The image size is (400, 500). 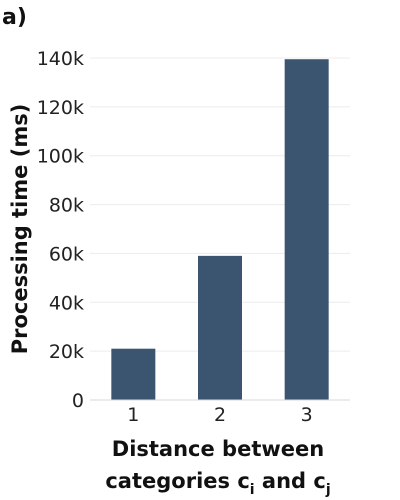 I want to click on panel-label: a), so click(x=14, y=17).